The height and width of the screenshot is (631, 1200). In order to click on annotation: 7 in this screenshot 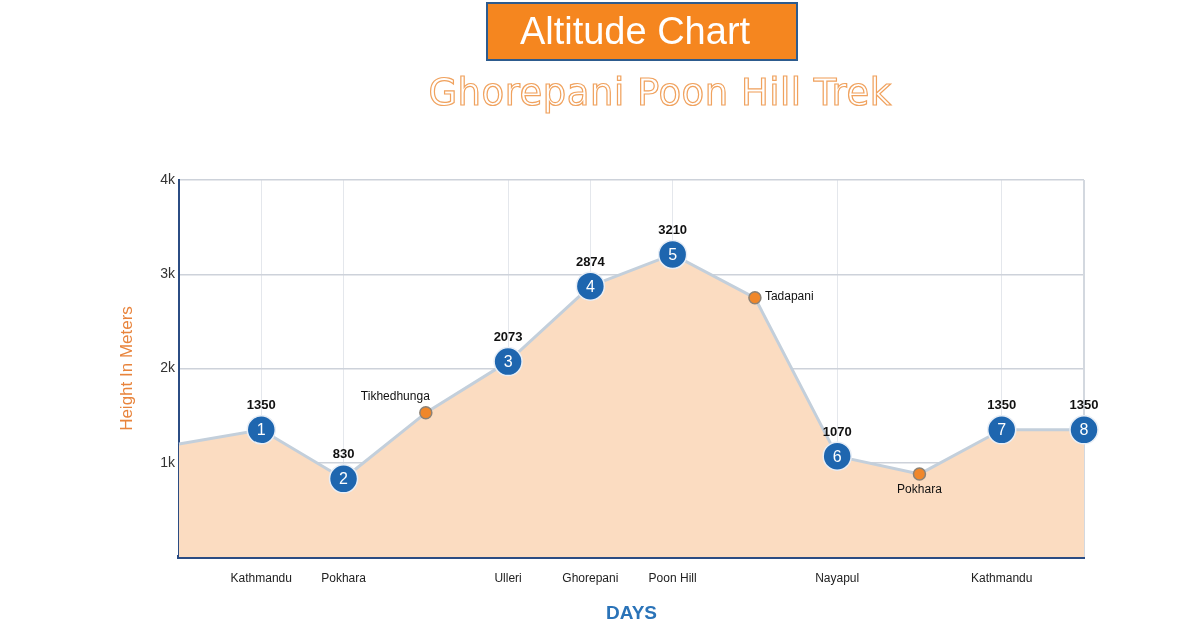, I will do `click(1002, 430)`.